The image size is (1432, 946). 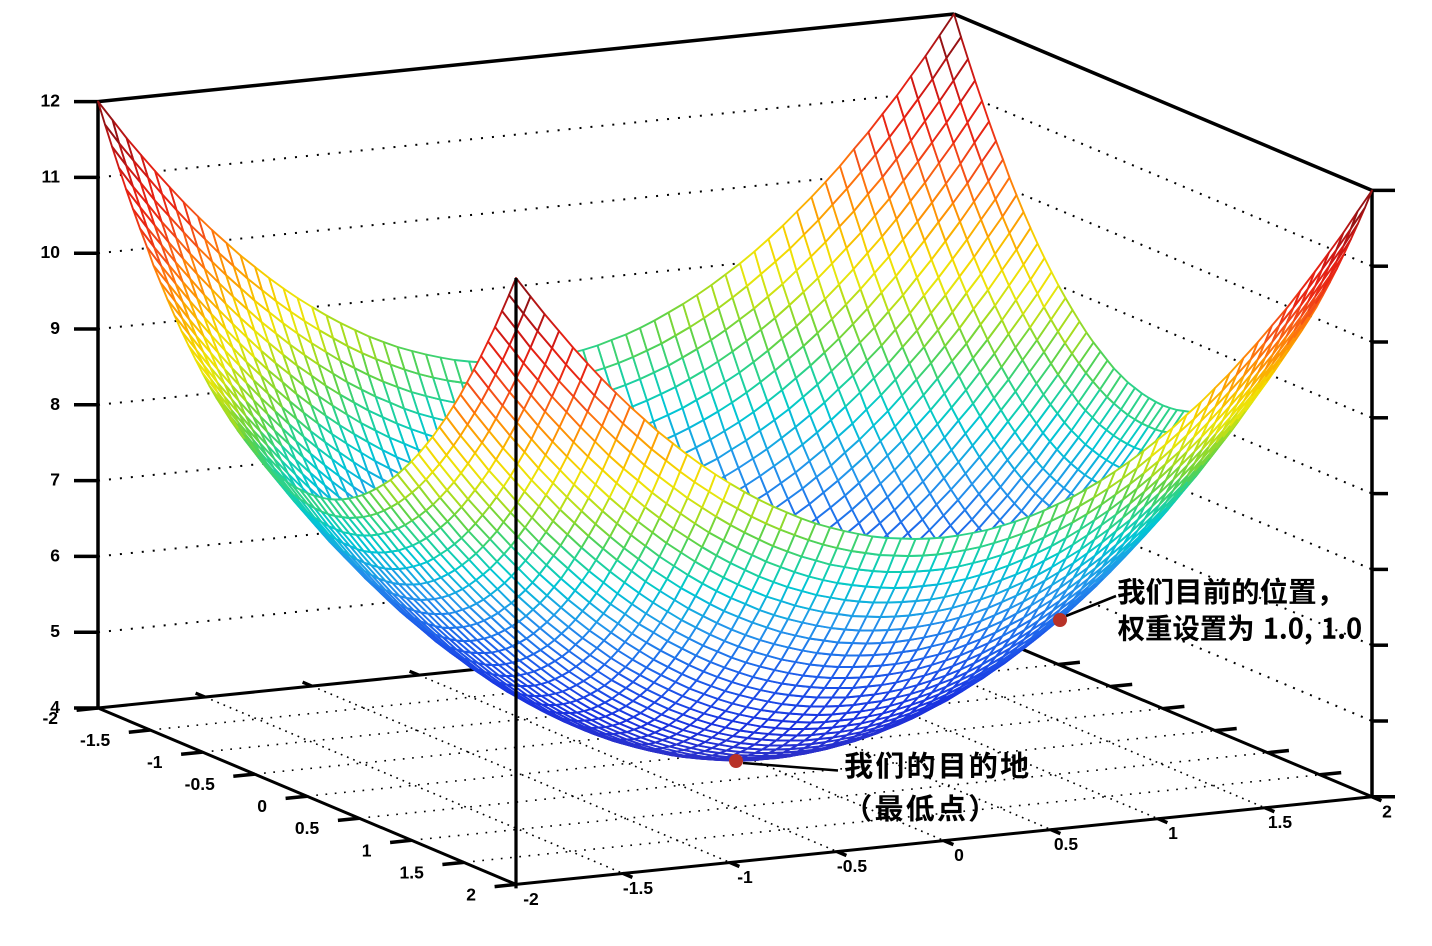 What do you see at coordinates (55, 707) in the screenshot?
I see `svg-text: 4` at bounding box center [55, 707].